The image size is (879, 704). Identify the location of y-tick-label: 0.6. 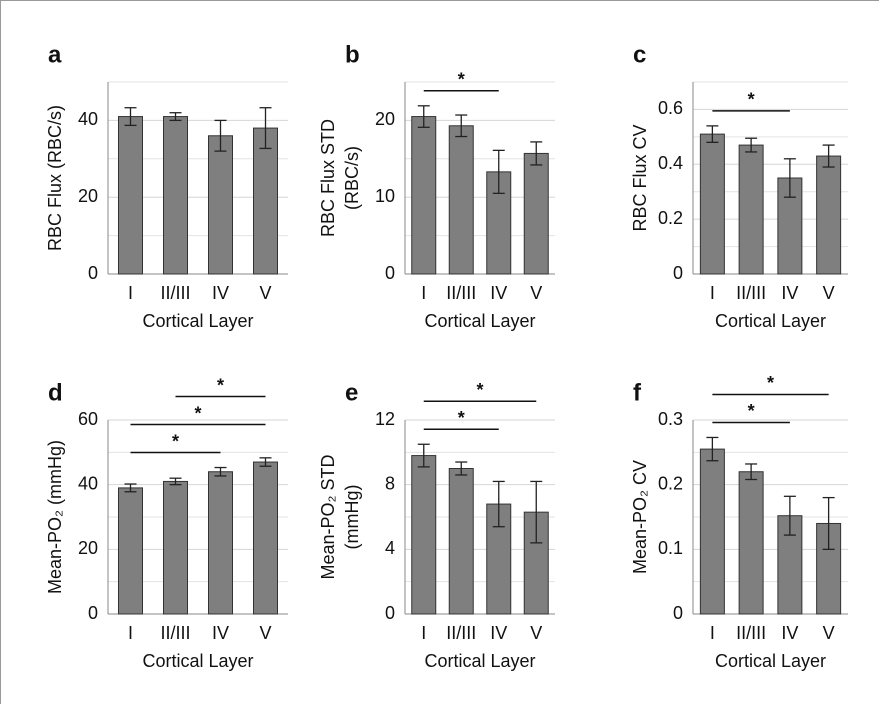
(670, 108).